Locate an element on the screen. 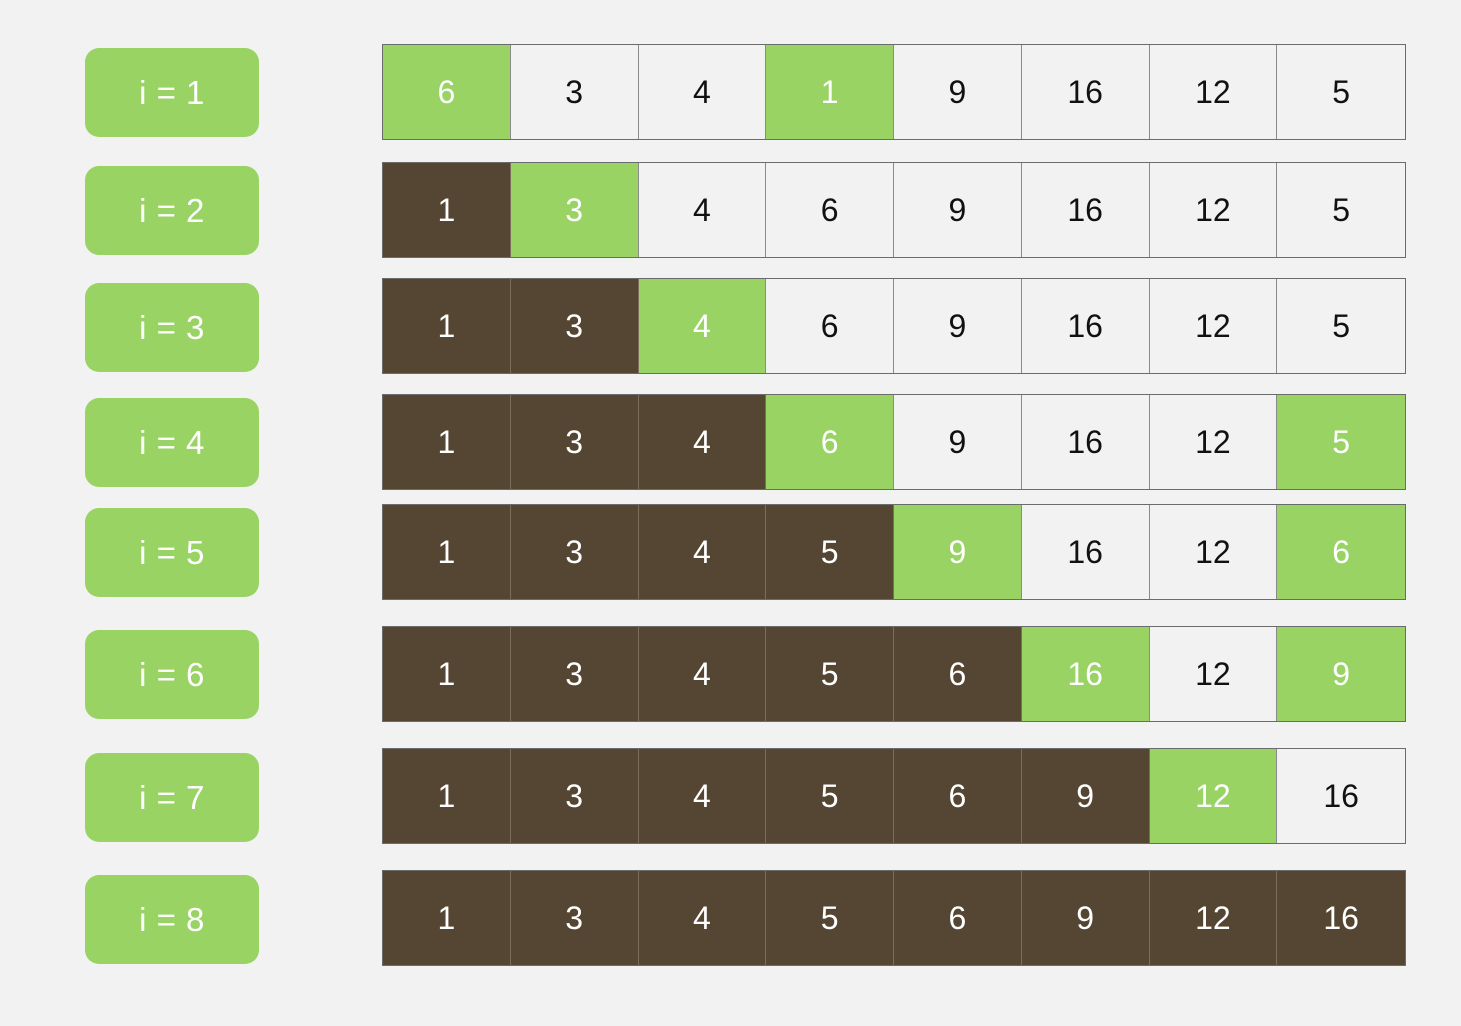  step-label: i = 4 is located at coordinates (172, 442).